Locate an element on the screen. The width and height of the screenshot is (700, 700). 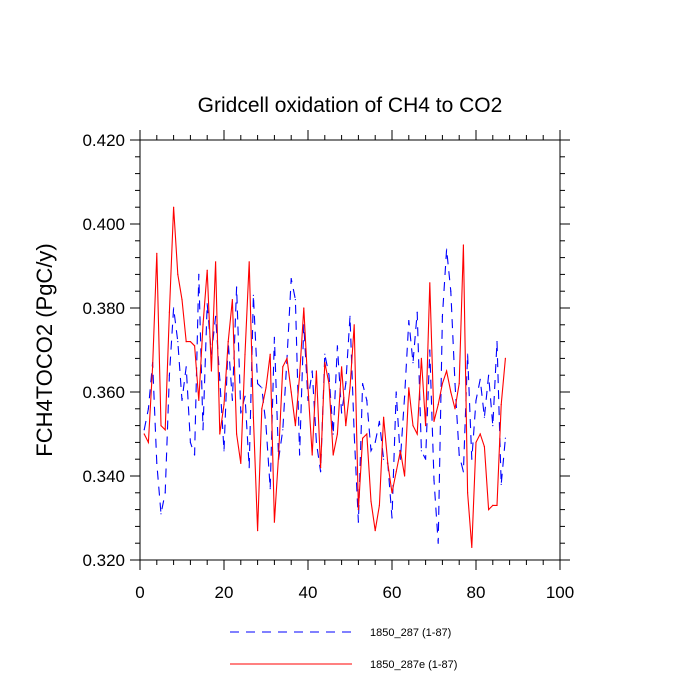
y-tick-label: 0.340 is located at coordinates (103, 476).